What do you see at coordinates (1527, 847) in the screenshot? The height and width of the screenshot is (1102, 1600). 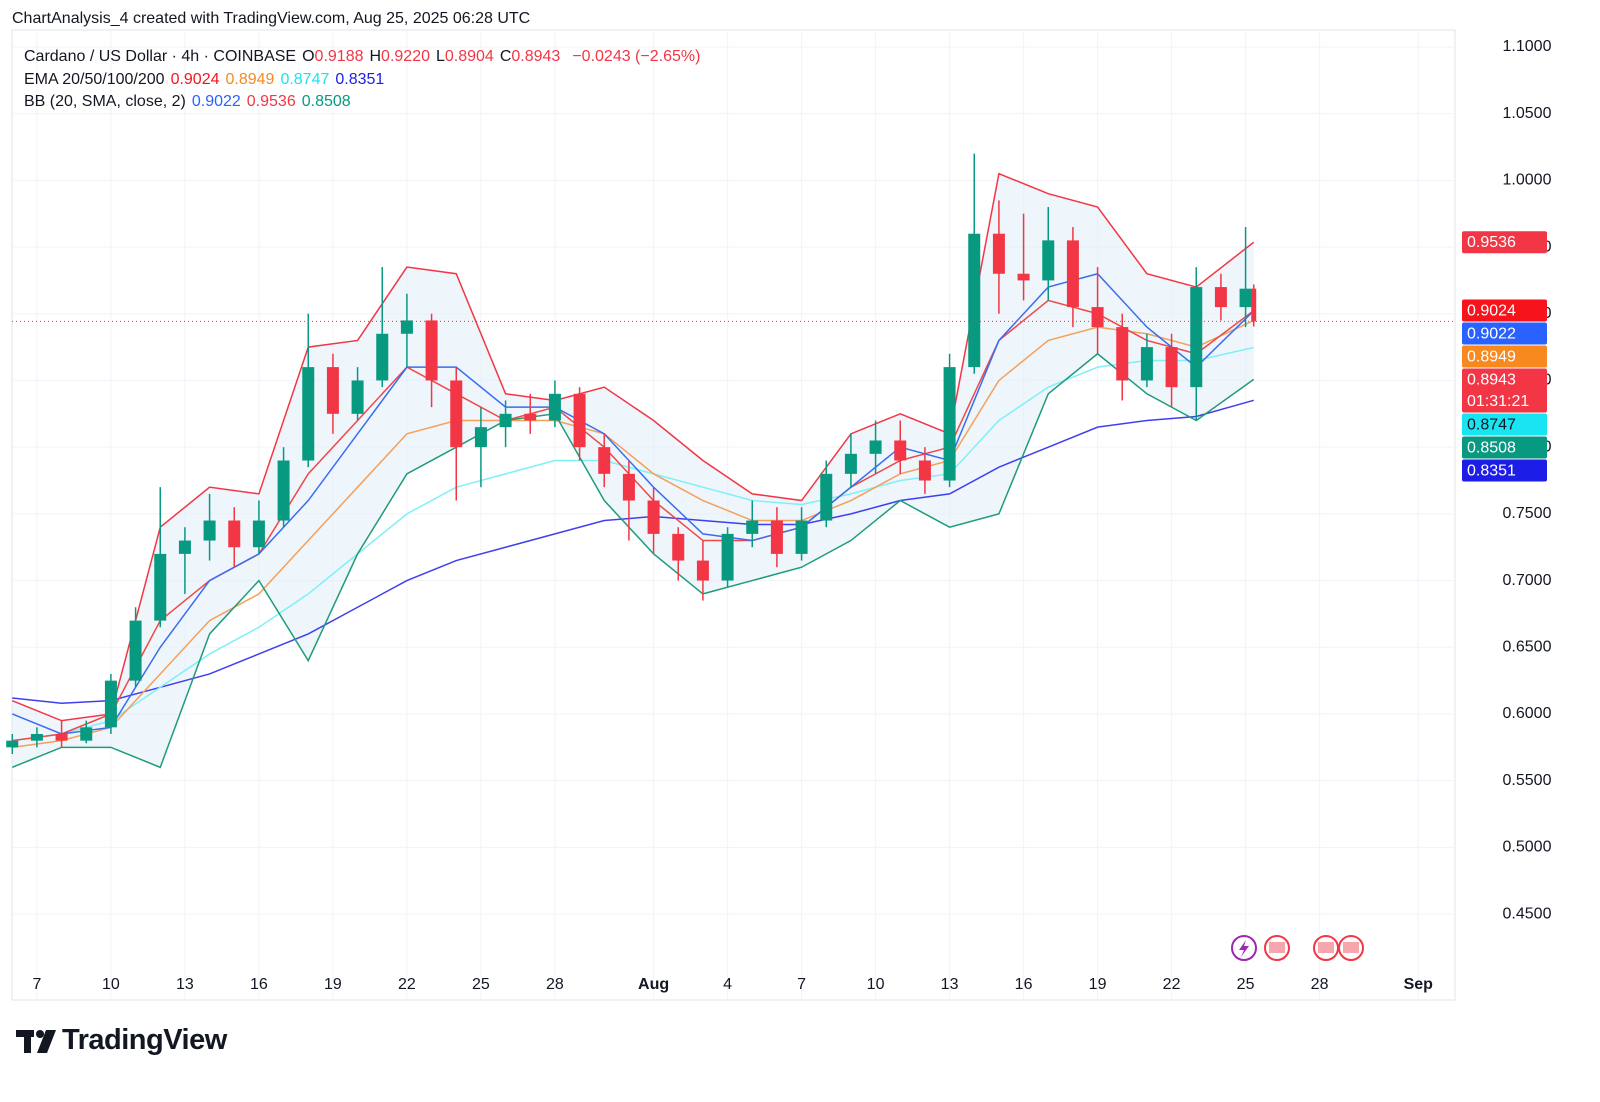 I see `y-tick-label: 0.5000` at bounding box center [1527, 847].